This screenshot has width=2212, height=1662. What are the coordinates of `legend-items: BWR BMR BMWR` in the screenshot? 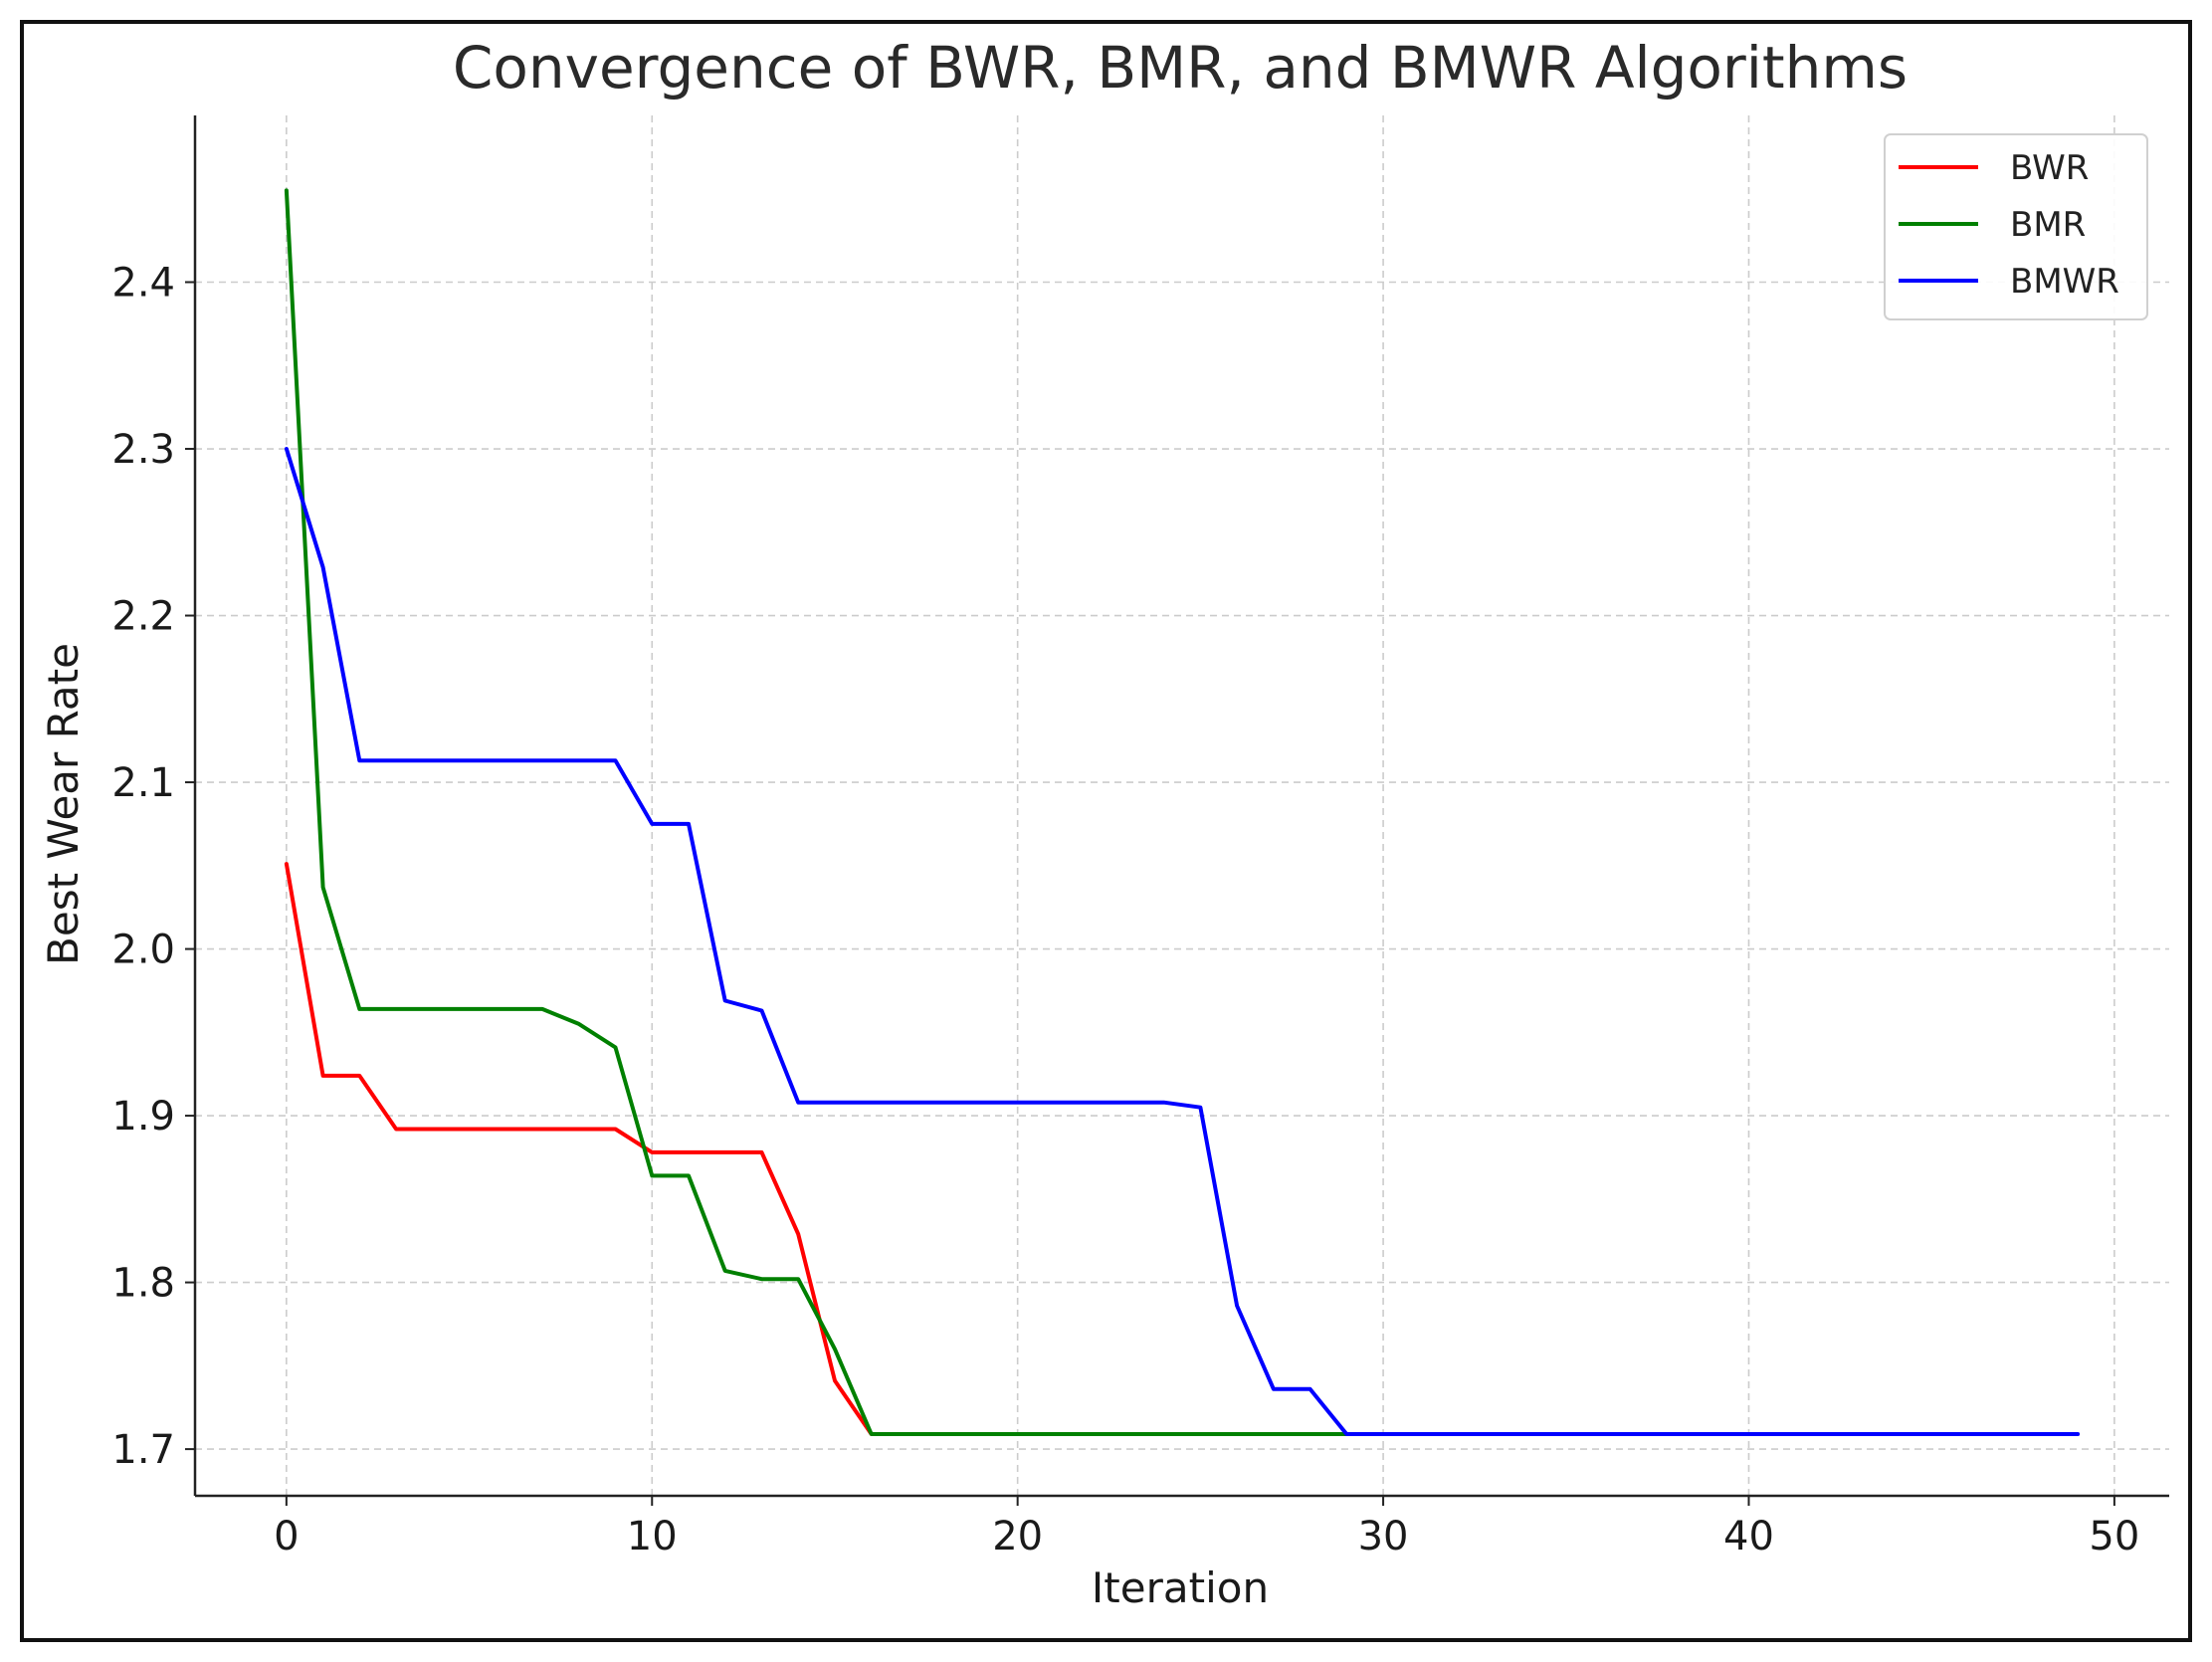 It's located at (2009, 225).